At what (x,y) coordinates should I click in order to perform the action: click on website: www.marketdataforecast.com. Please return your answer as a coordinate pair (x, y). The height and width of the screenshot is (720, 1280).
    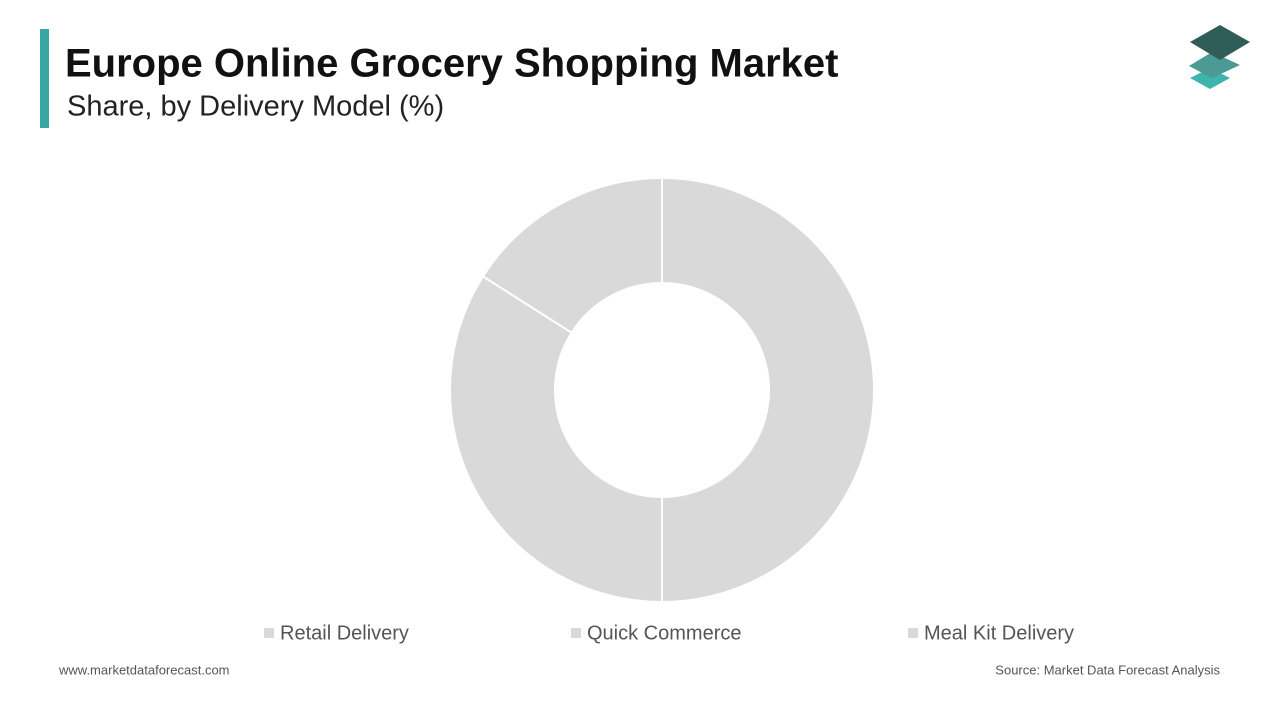
    Looking at the image, I should click on (144, 669).